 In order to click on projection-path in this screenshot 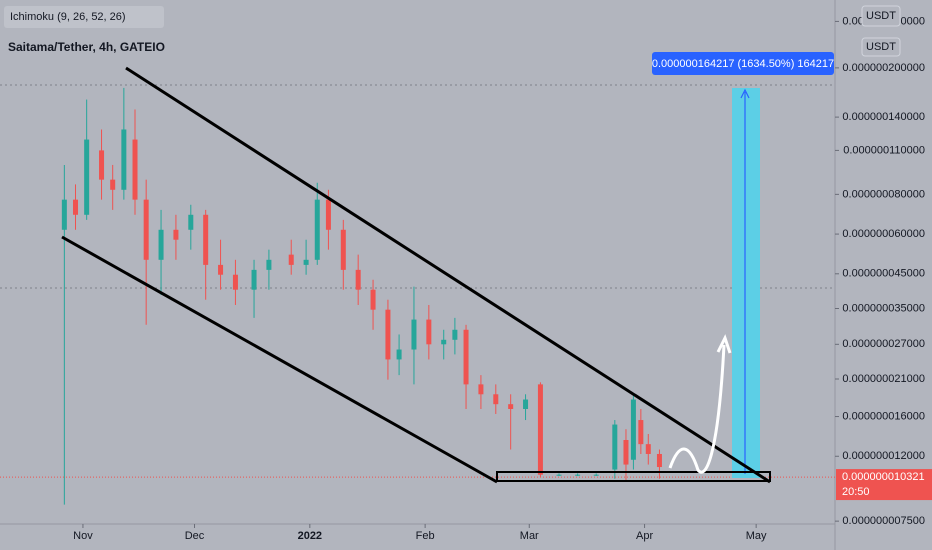, I will do `click(697, 409)`.